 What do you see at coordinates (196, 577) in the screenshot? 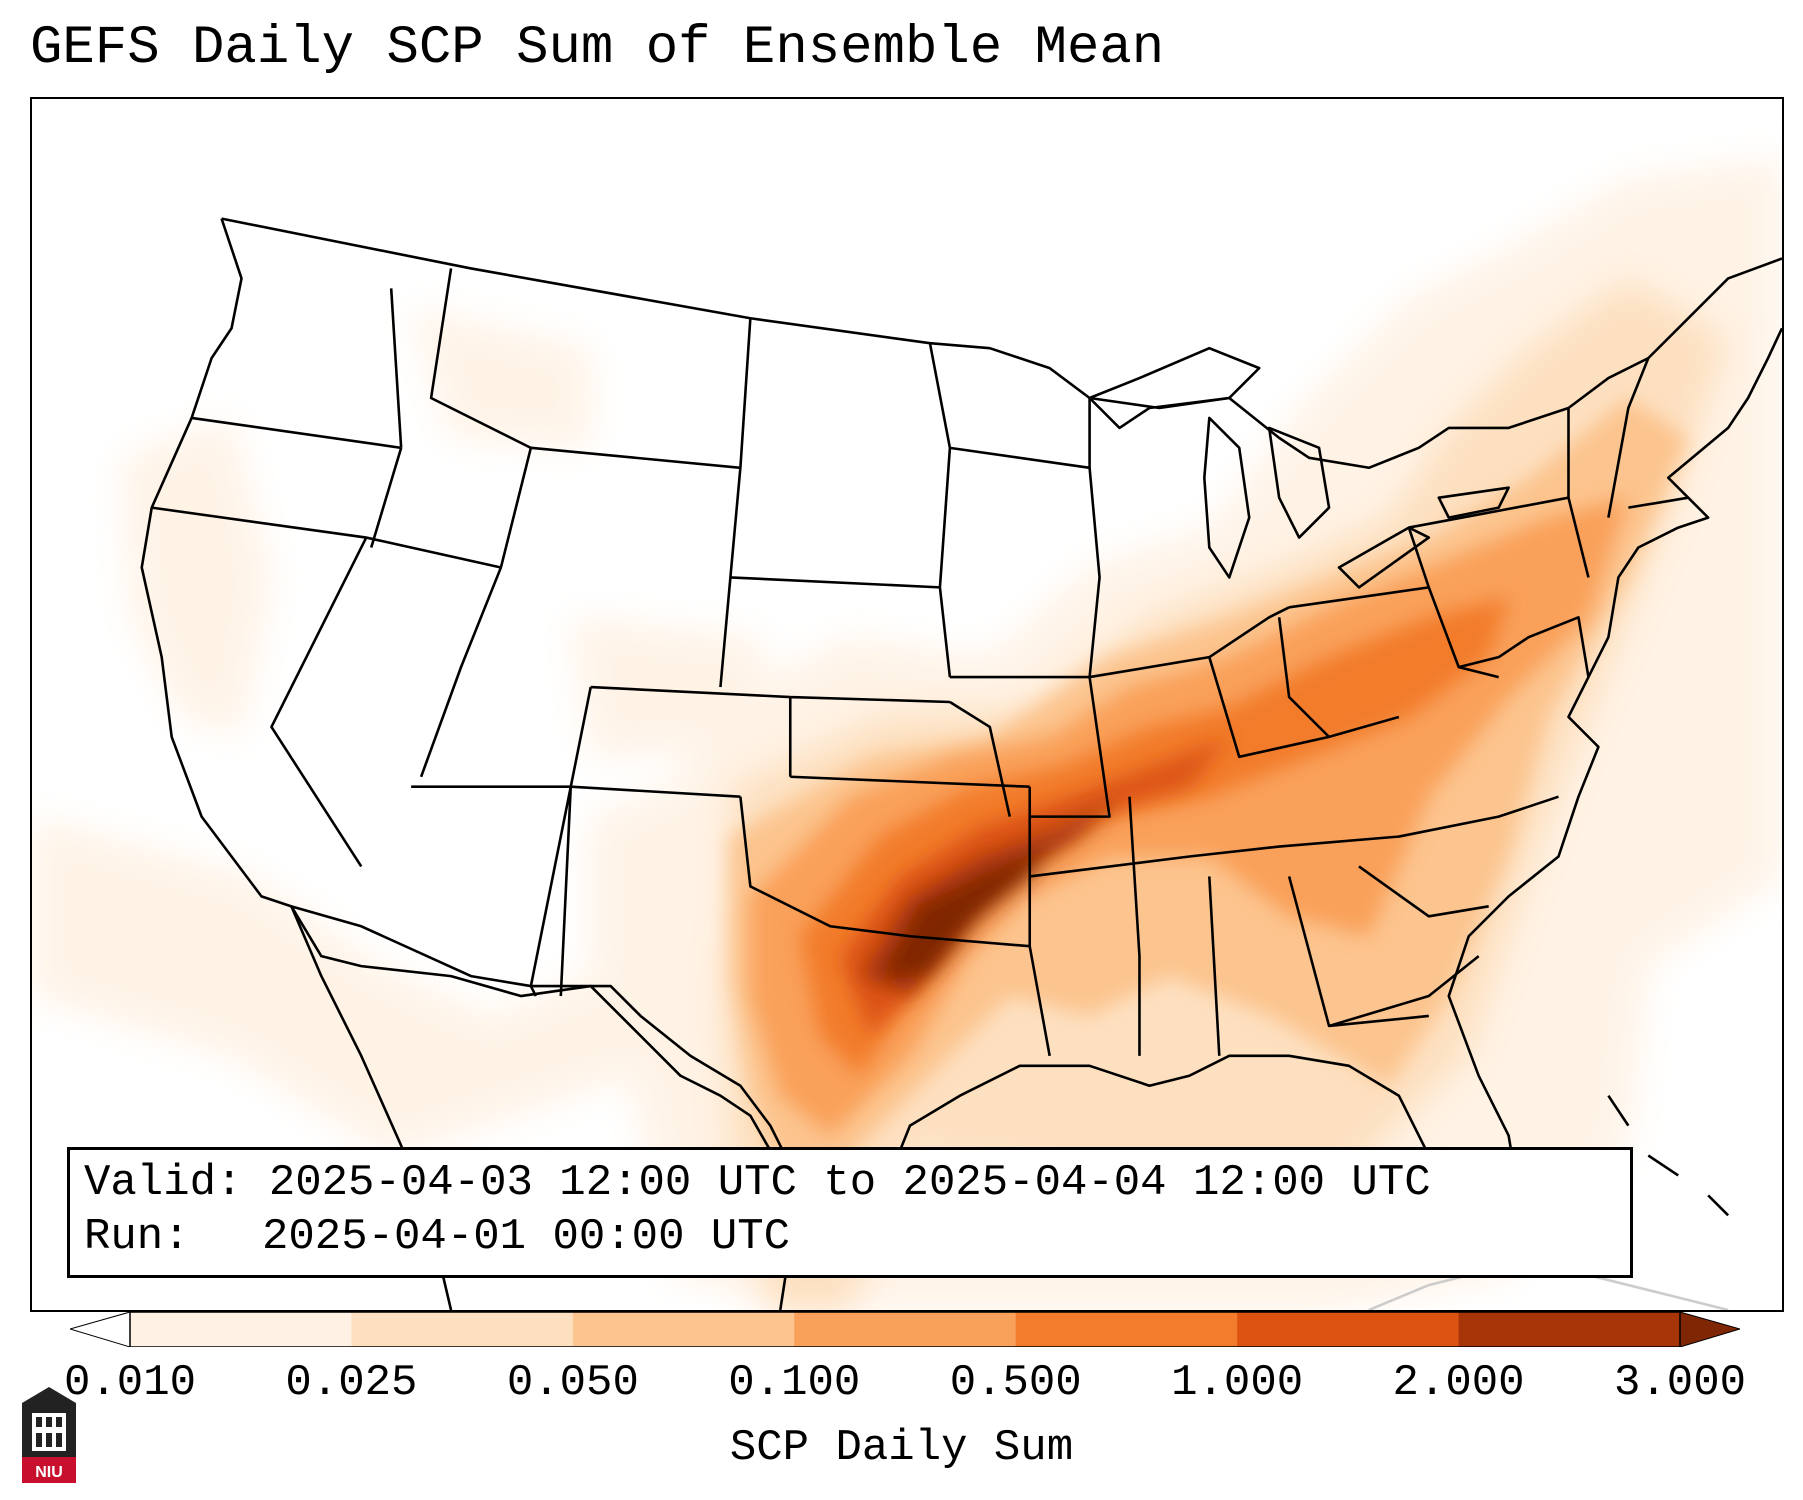
I see `shade-level-0.010-west` at bounding box center [196, 577].